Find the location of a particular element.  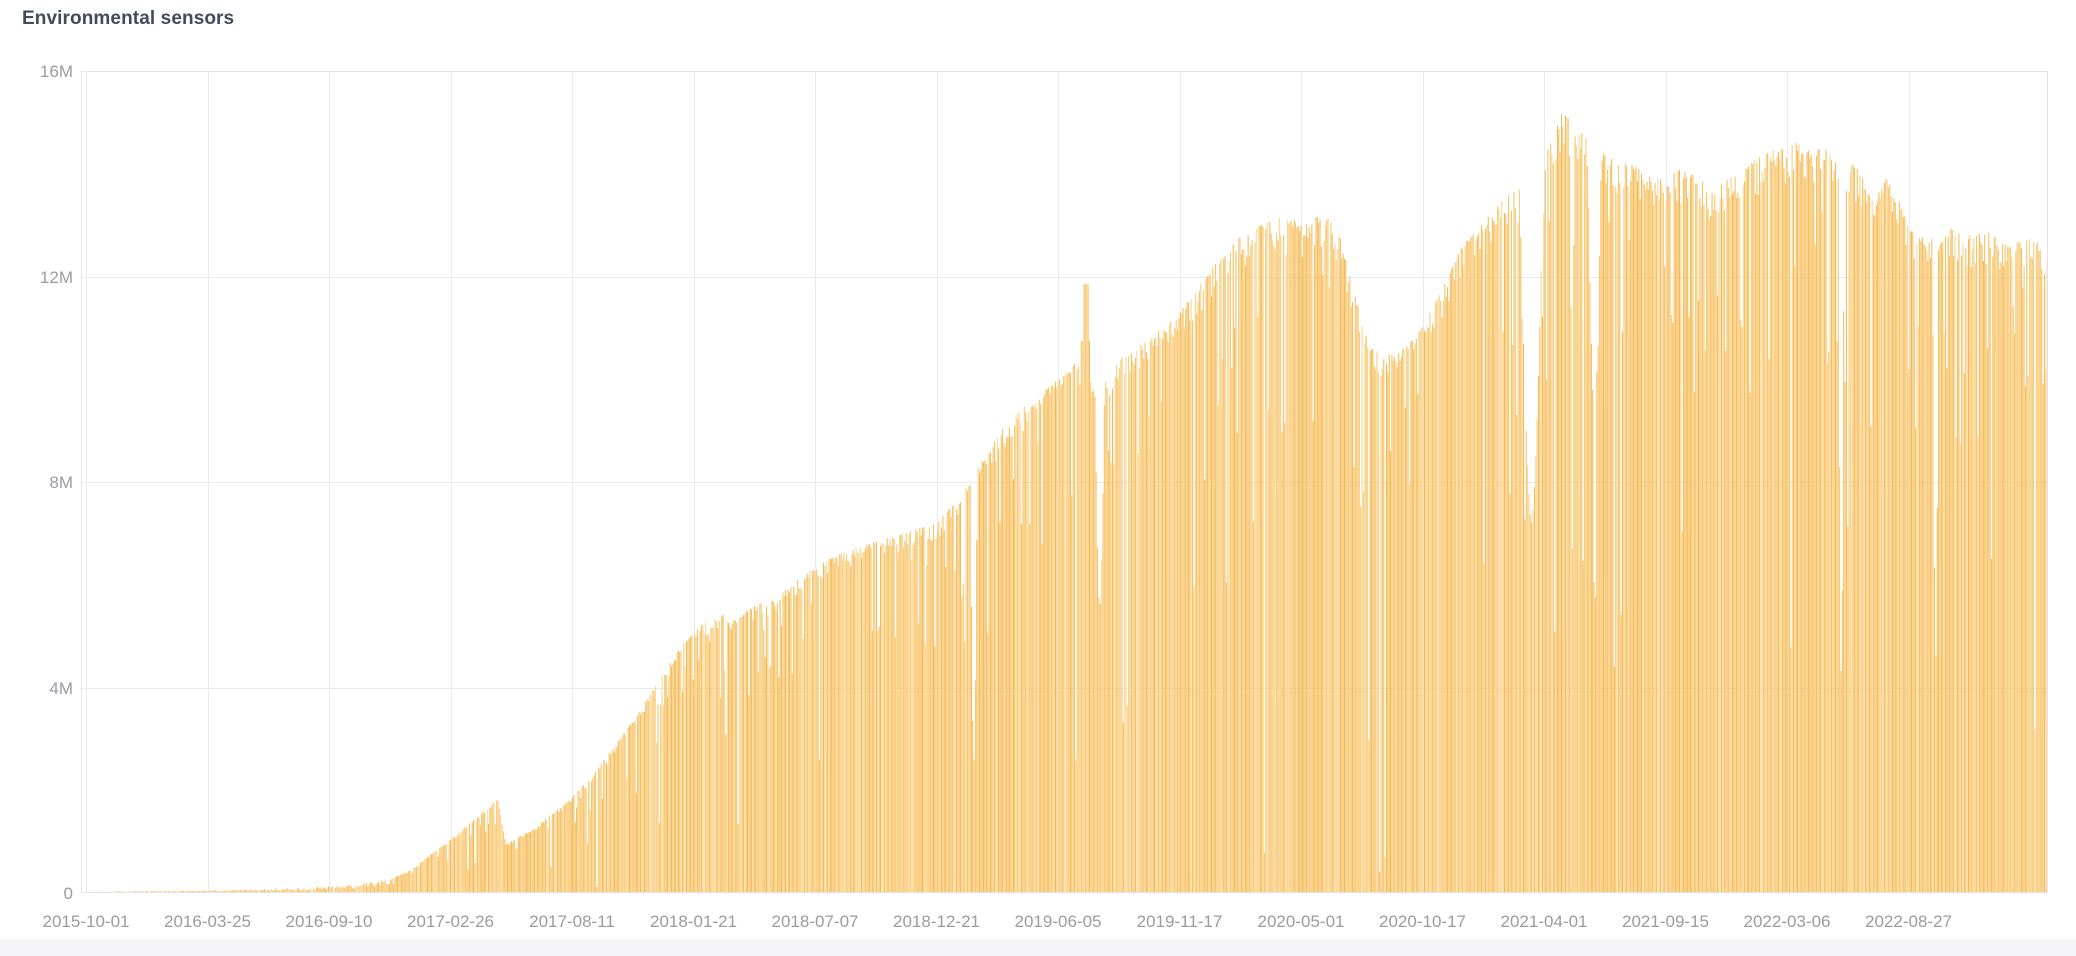

x-tick-label: 2018-07-07 is located at coordinates (815, 921).